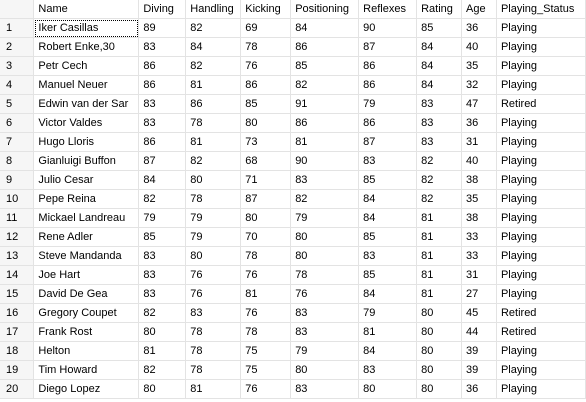 This screenshot has height=402, width=586. I want to click on cell-kicking: 71, so click(266, 180).